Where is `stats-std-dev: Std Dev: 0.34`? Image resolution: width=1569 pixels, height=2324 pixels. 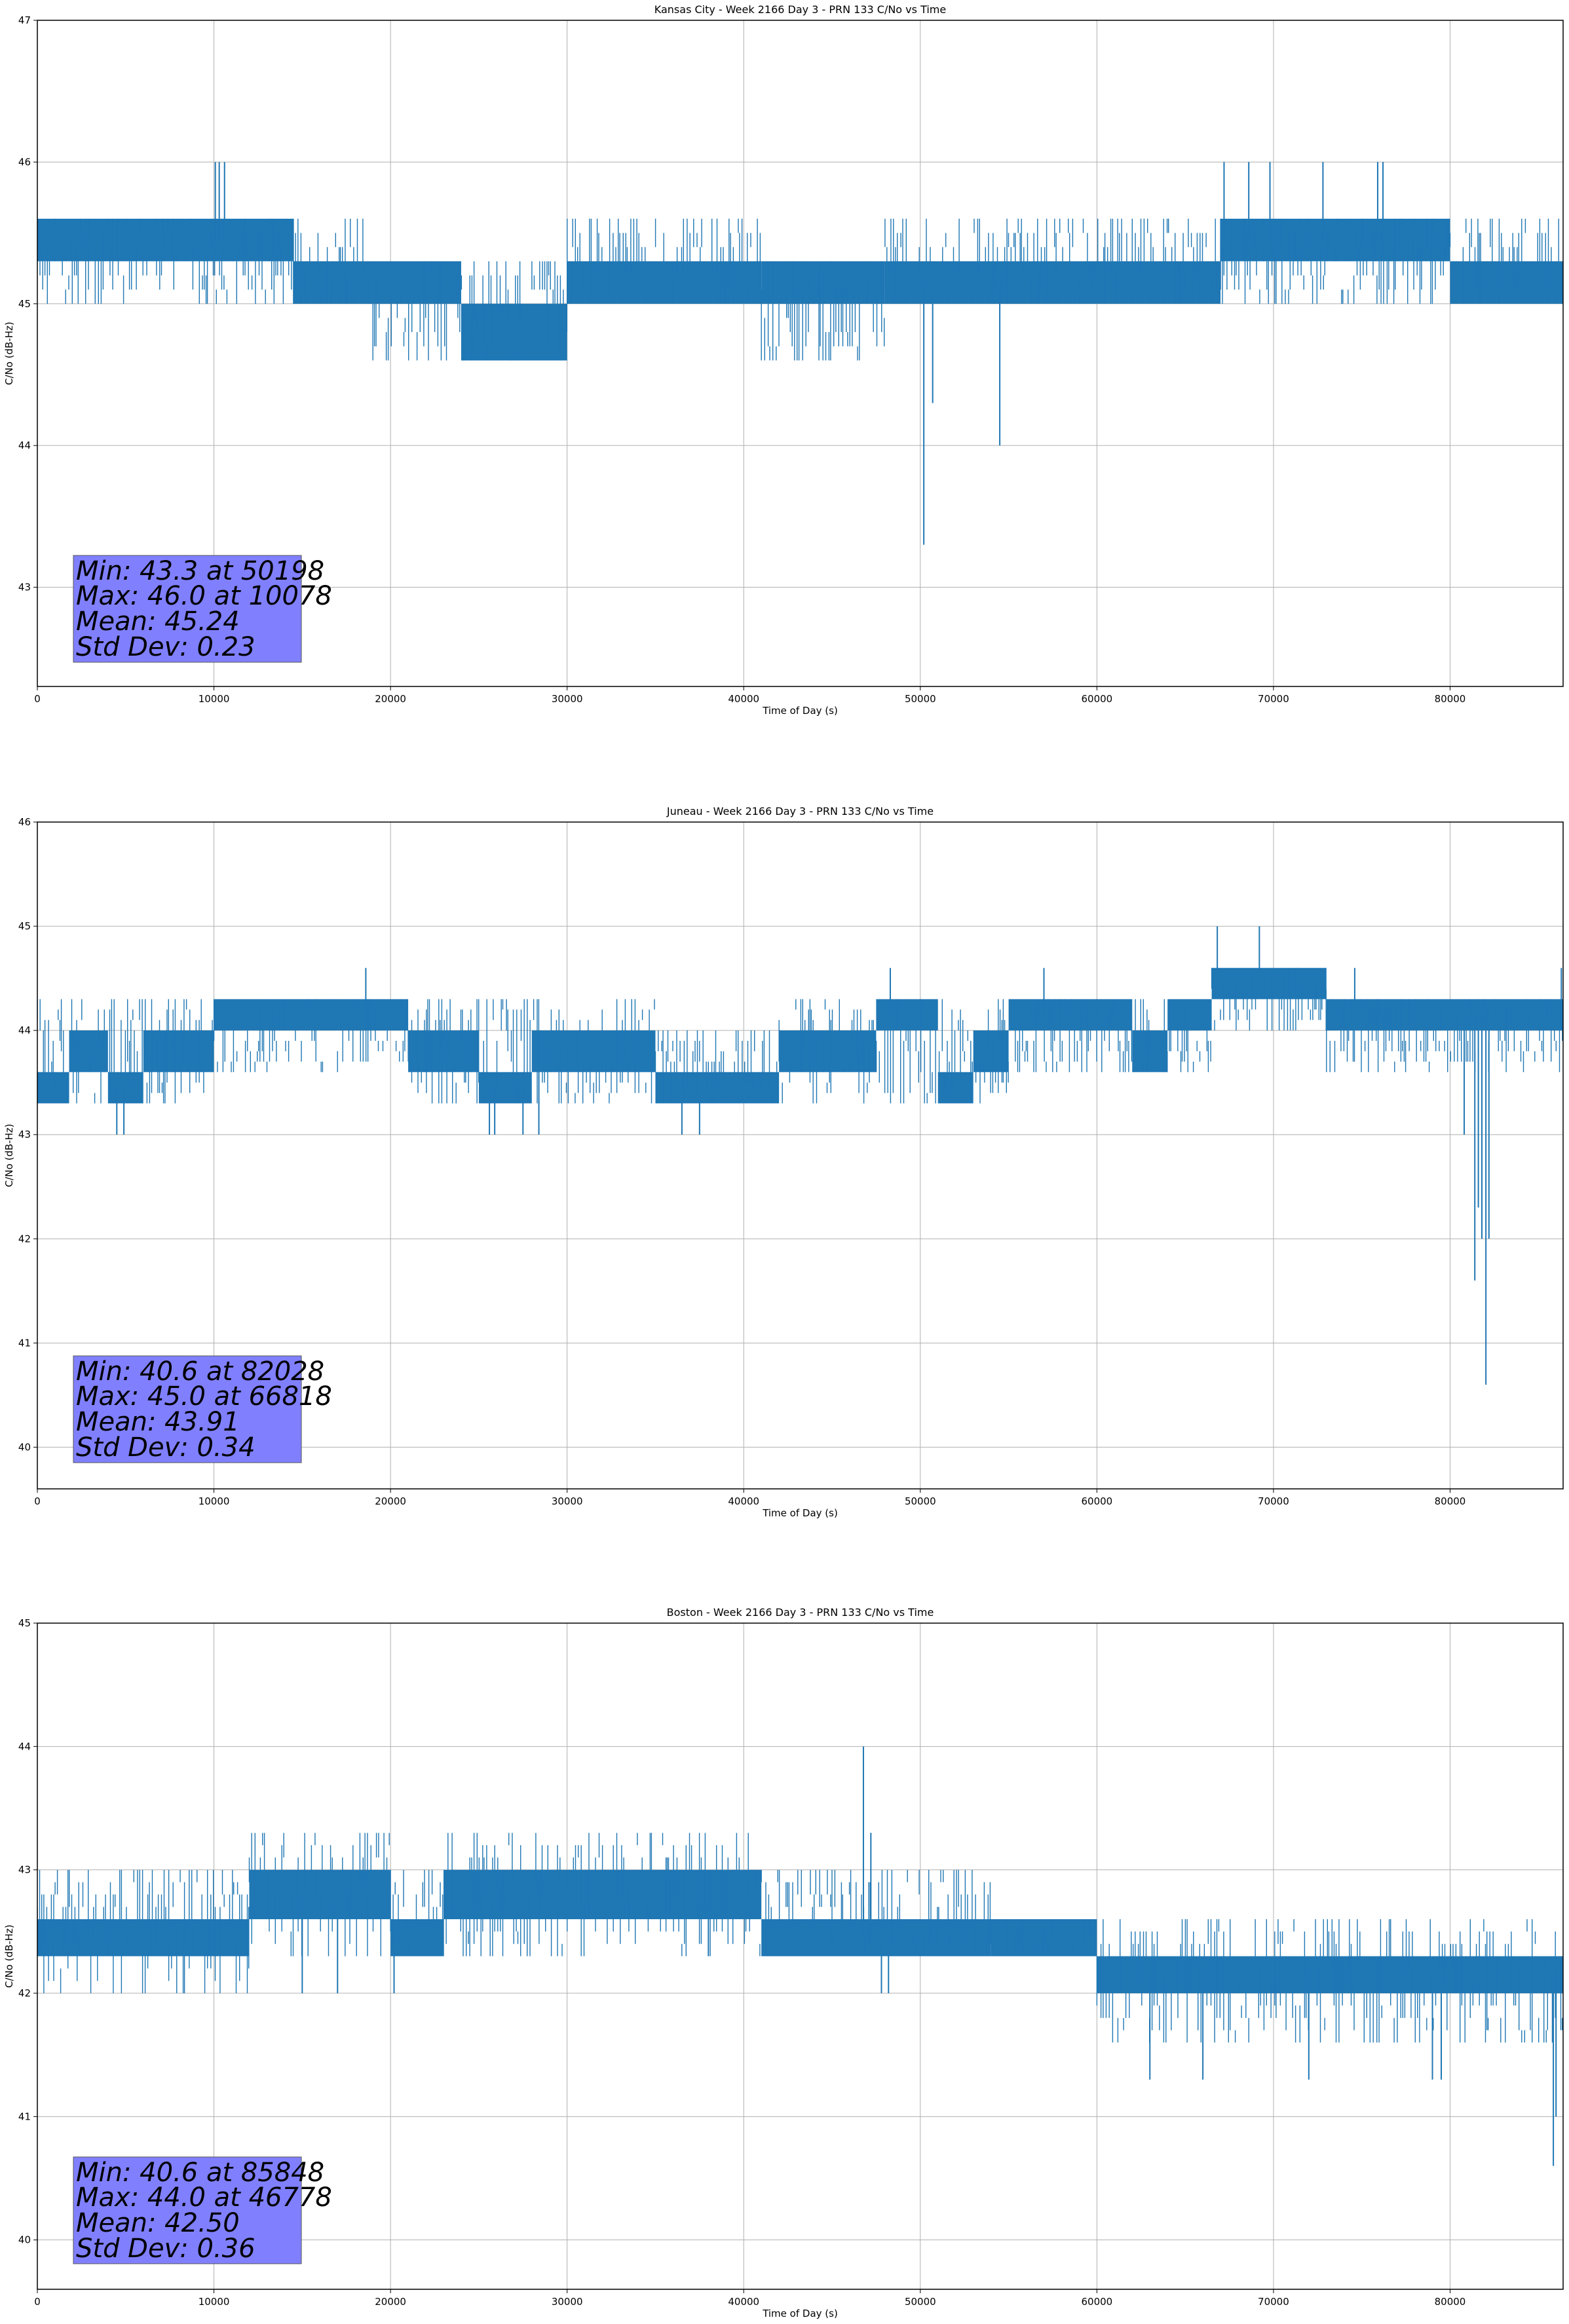
stats-std-dev: Std Dev: 0.34 is located at coordinates (165, 1448).